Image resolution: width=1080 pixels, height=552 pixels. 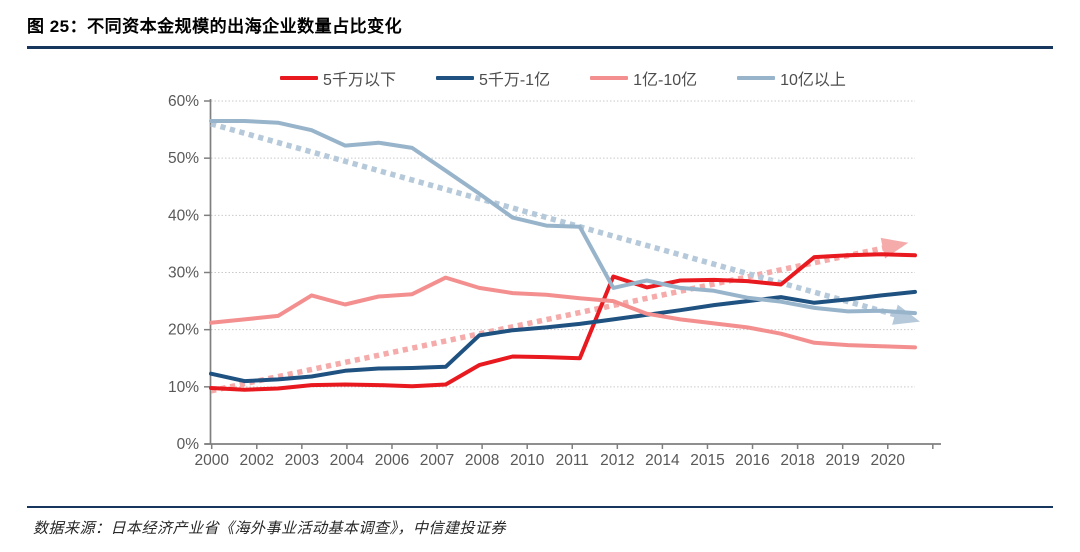 I want to click on x-tick-label: 2000, so click(x=211, y=460).